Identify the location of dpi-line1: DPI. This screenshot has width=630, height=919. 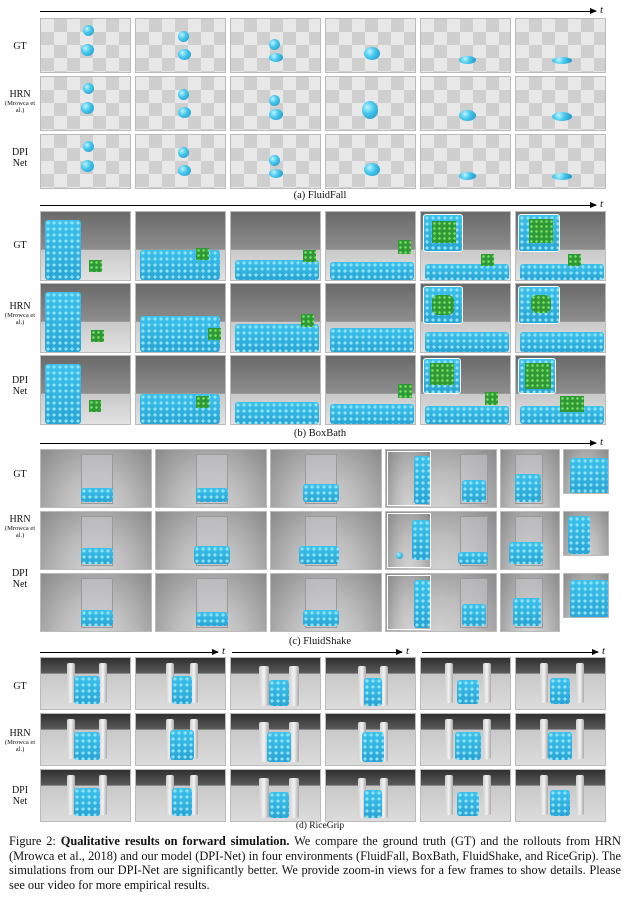
(20, 790).